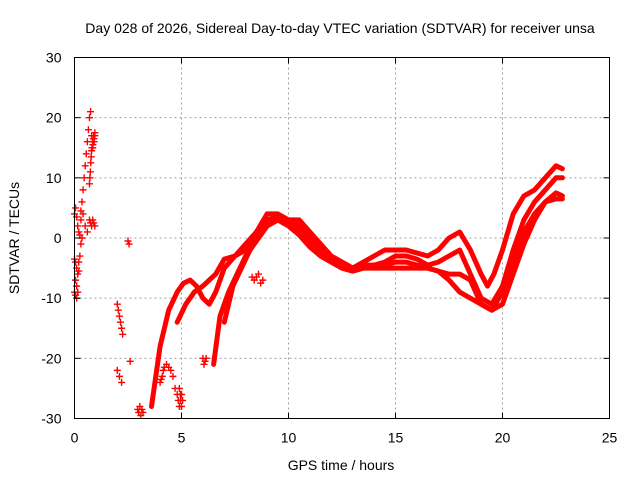 The image size is (640, 480). I want to click on x-tick-label: 25, so click(610, 438).